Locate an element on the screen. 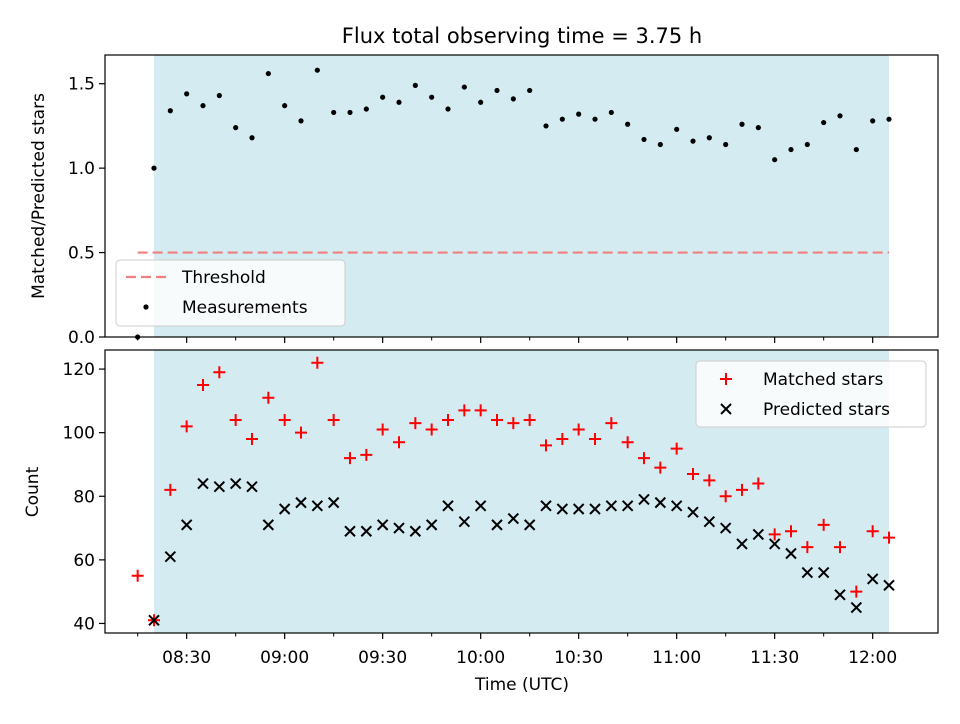 This screenshot has width=960, height=724. legend-matched-swatch is located at coordinates (726, 379).